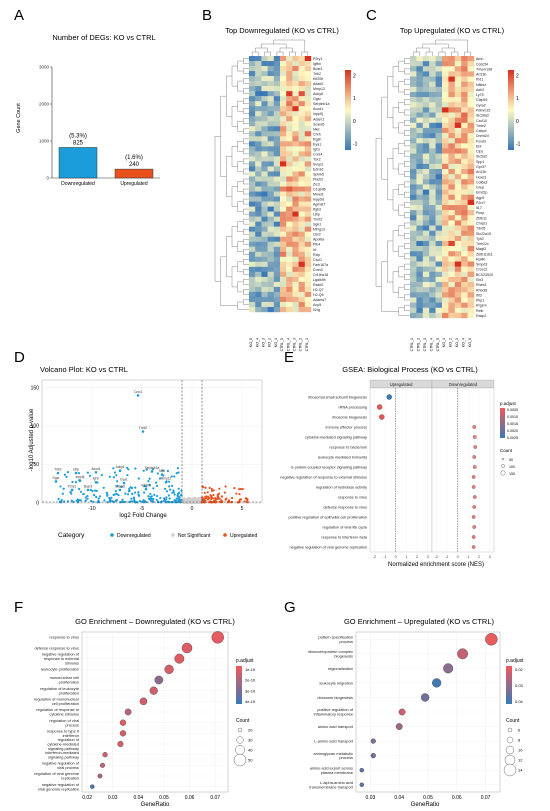 This screenshot has width=550, height=811. Describe the element at coordinates (320, 265) in the screenshot. I see `heatmap-row-label: Fam167a` at that location.